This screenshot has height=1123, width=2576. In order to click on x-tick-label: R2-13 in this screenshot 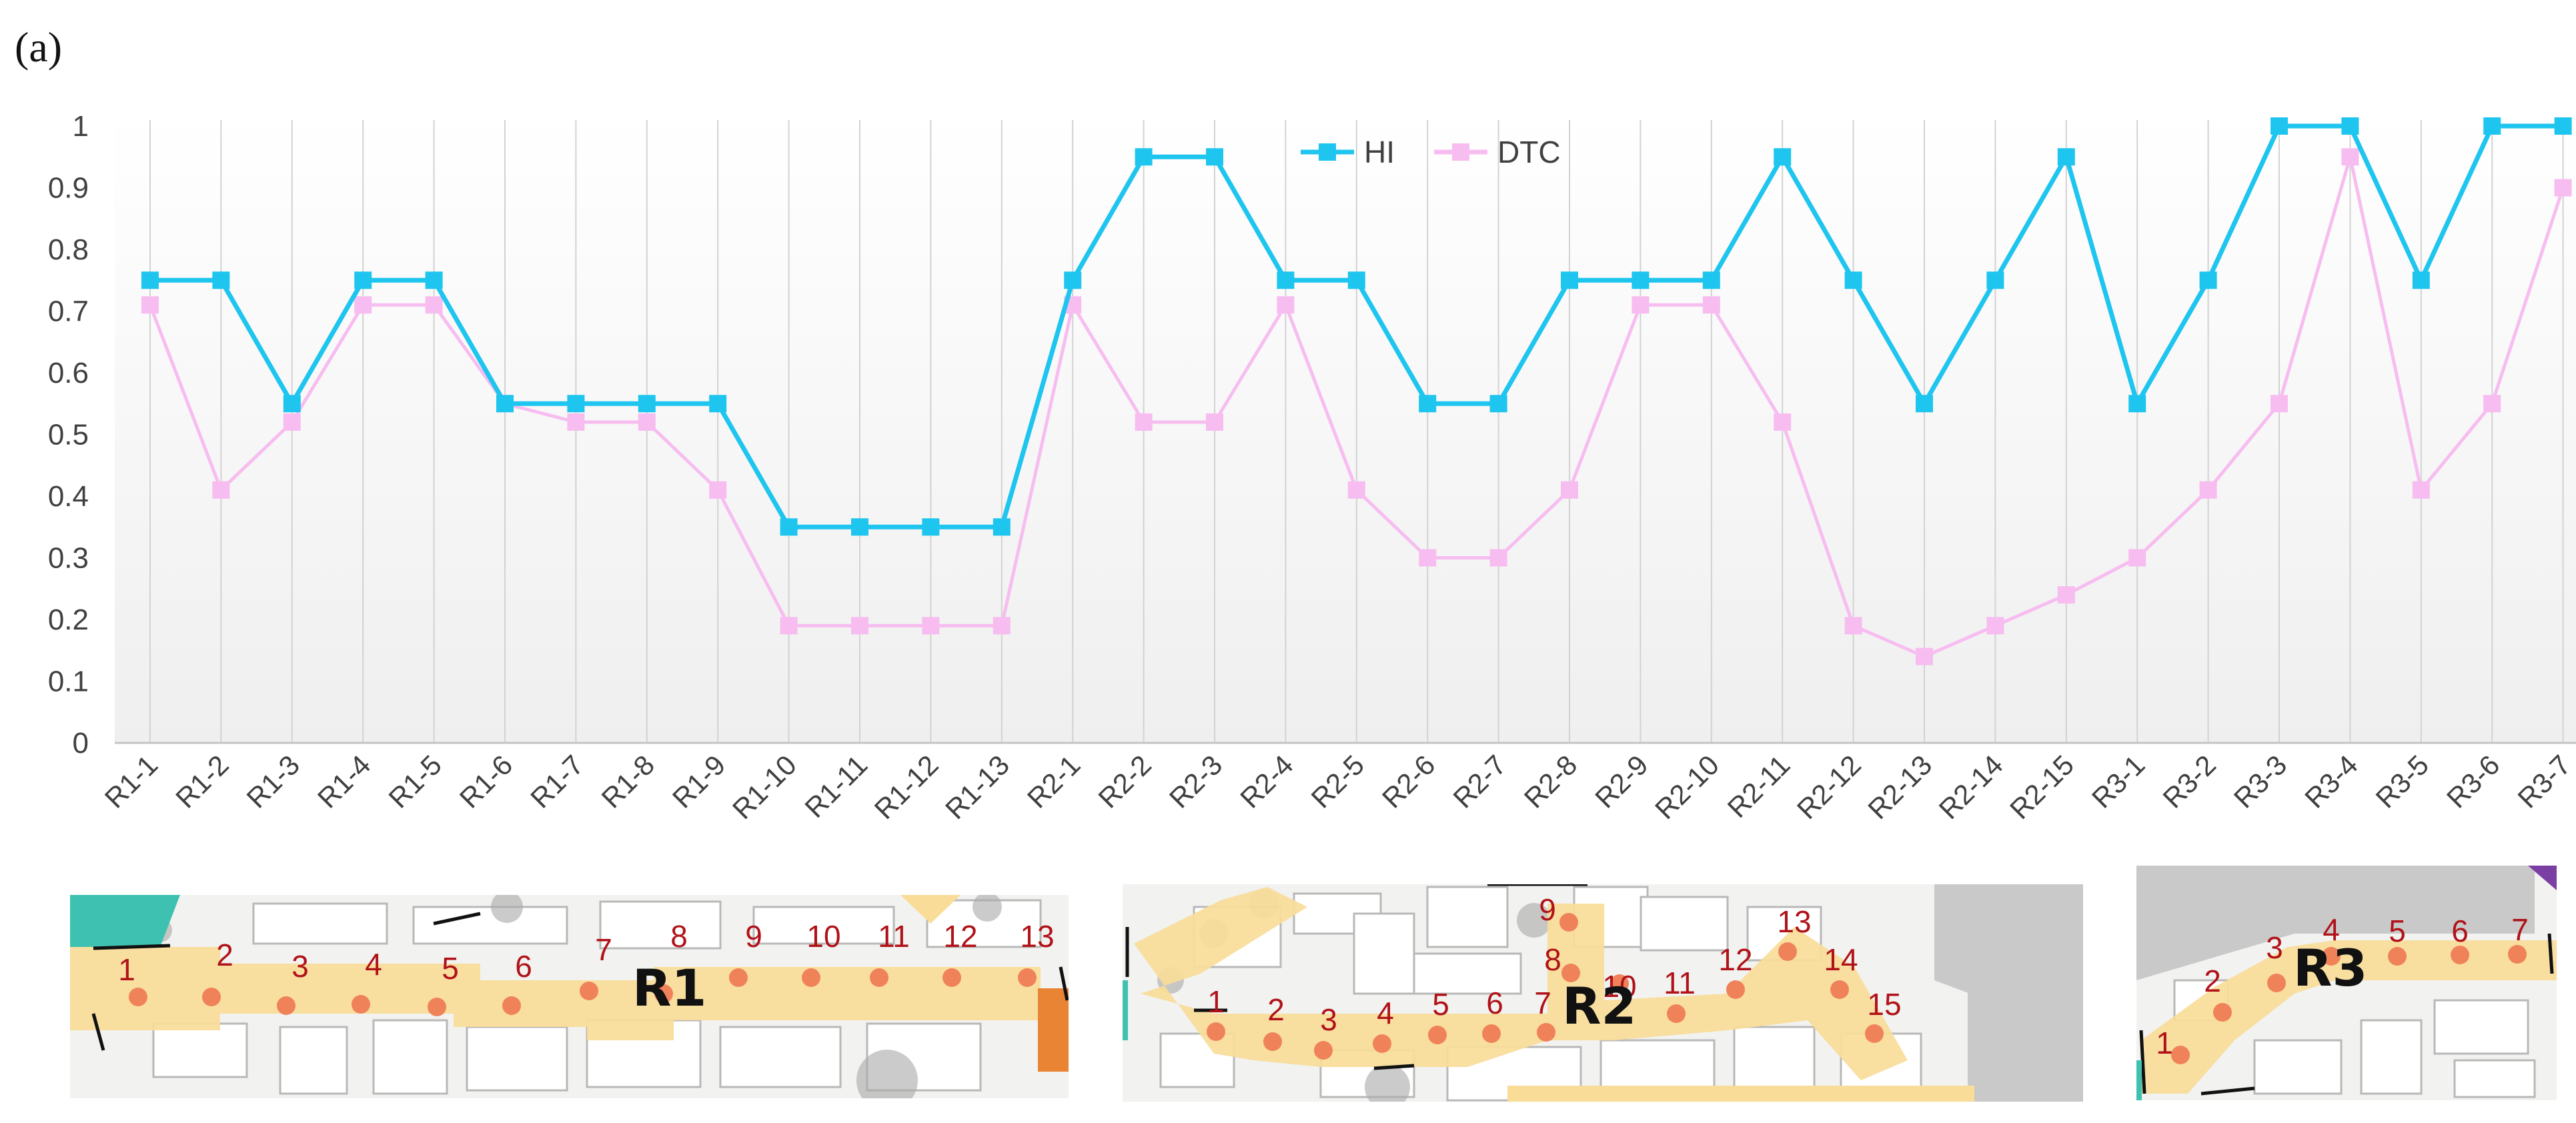, I will do `click(1900, 787)`.